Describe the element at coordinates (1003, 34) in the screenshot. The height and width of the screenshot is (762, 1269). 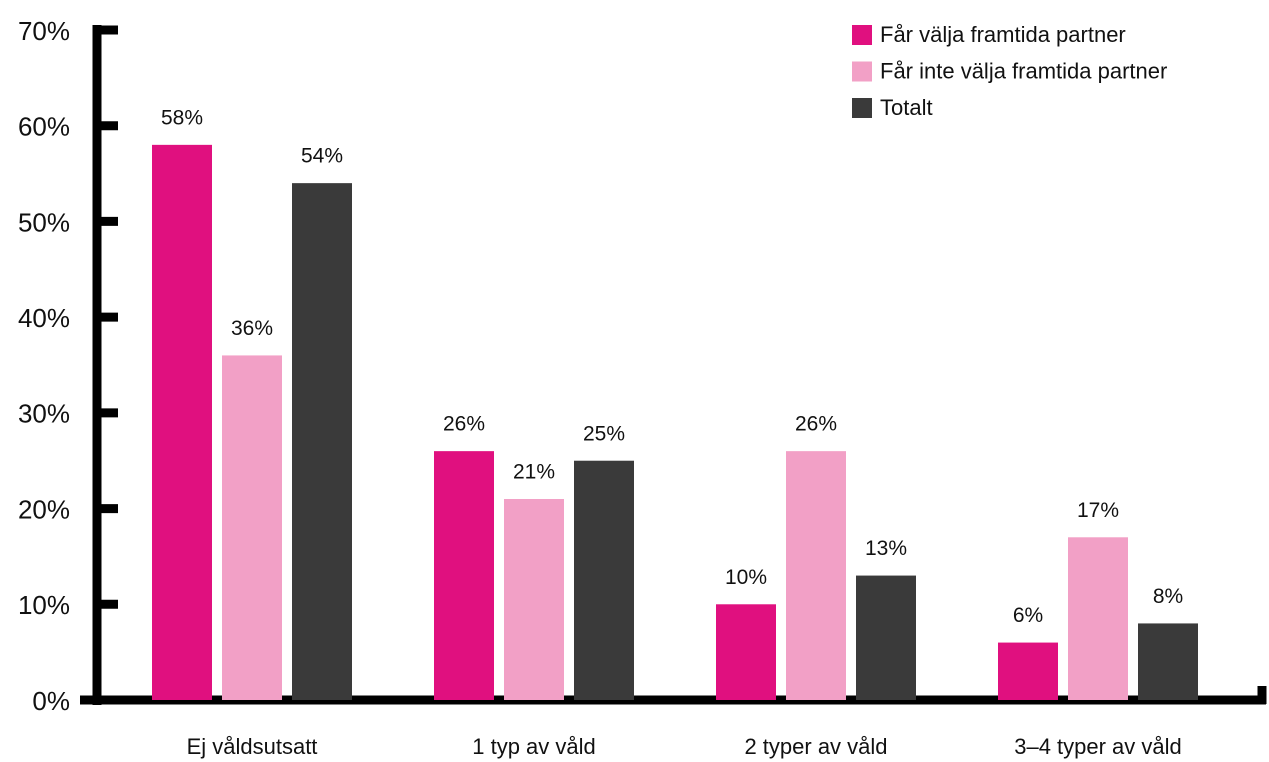
I see `legend-label: Får välja framtida partner` at that location.